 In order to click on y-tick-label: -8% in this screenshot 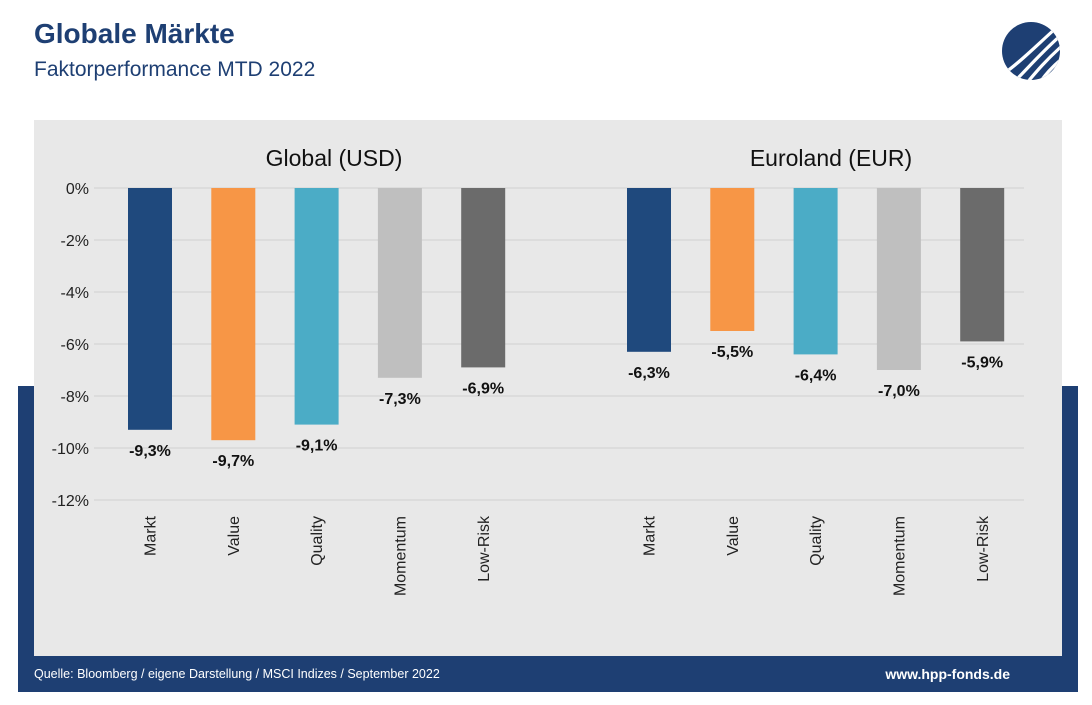, I will do `click(75, 397)`.